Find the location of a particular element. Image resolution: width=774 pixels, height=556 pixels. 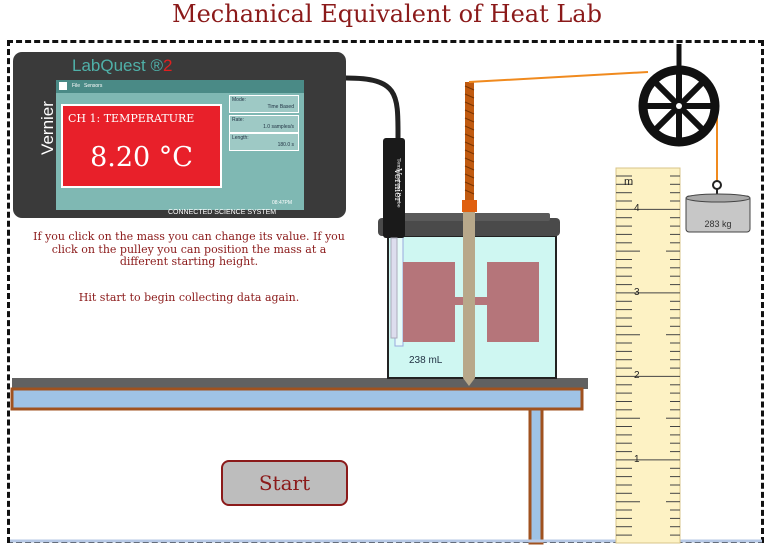

pulley is located at coordinates (679, 106).